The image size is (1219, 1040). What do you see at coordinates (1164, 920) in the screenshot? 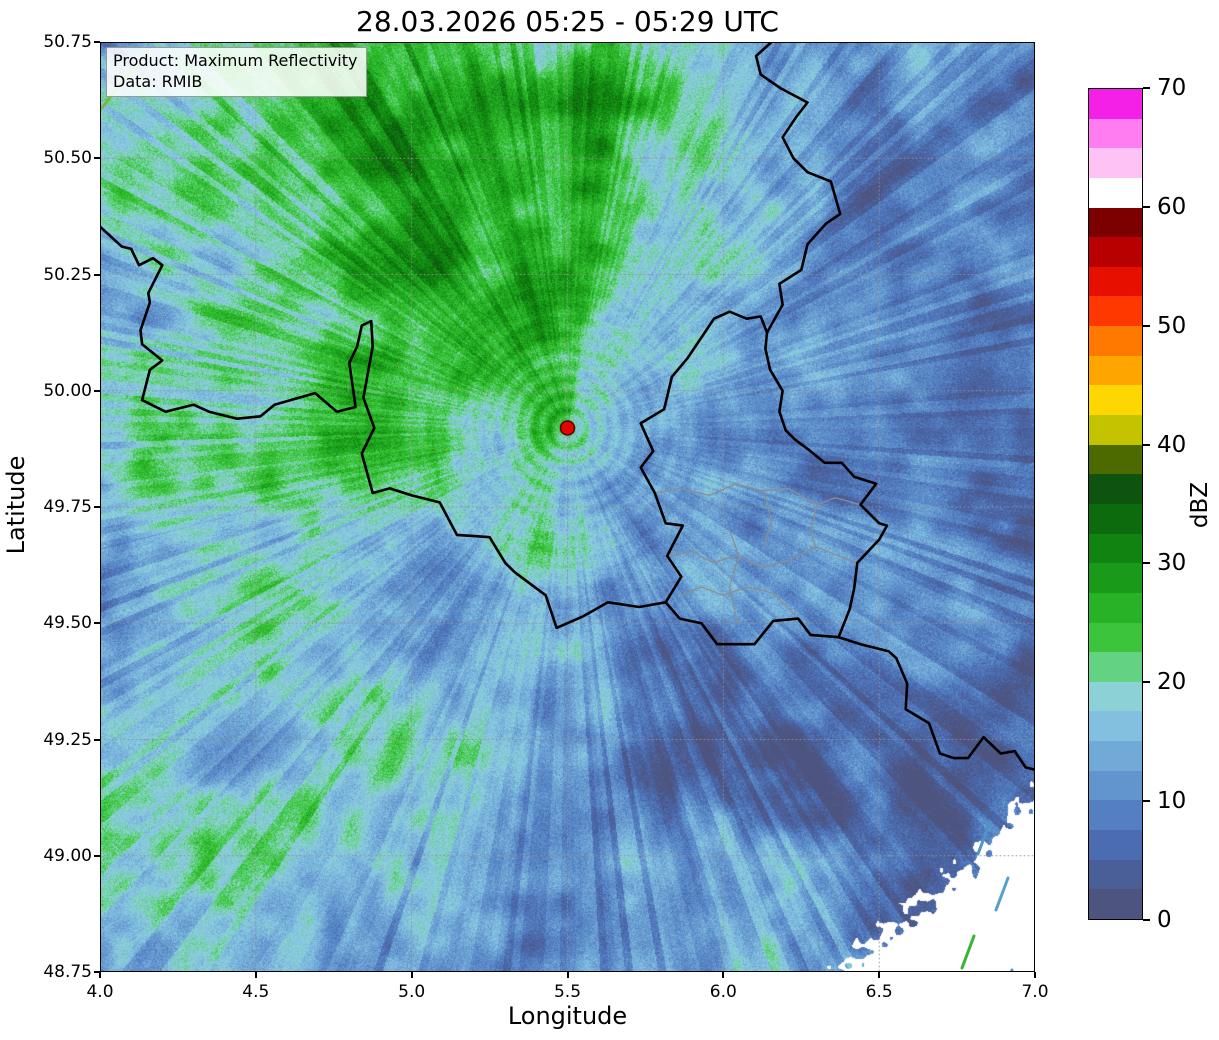
I see `colorbar-tick-label: 0` at bounding box center [1164, 920].